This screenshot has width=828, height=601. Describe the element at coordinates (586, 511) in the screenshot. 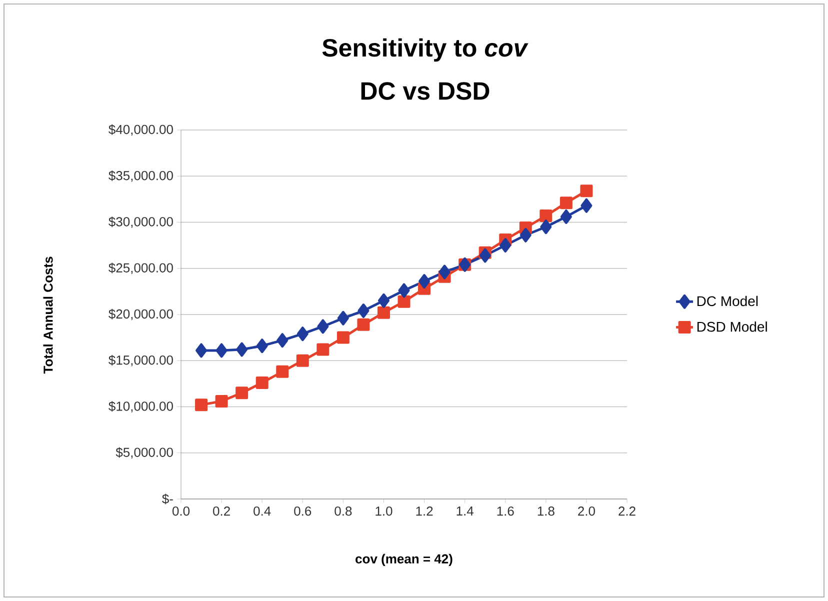

I see `x-tick-label: 2.0` at that location.